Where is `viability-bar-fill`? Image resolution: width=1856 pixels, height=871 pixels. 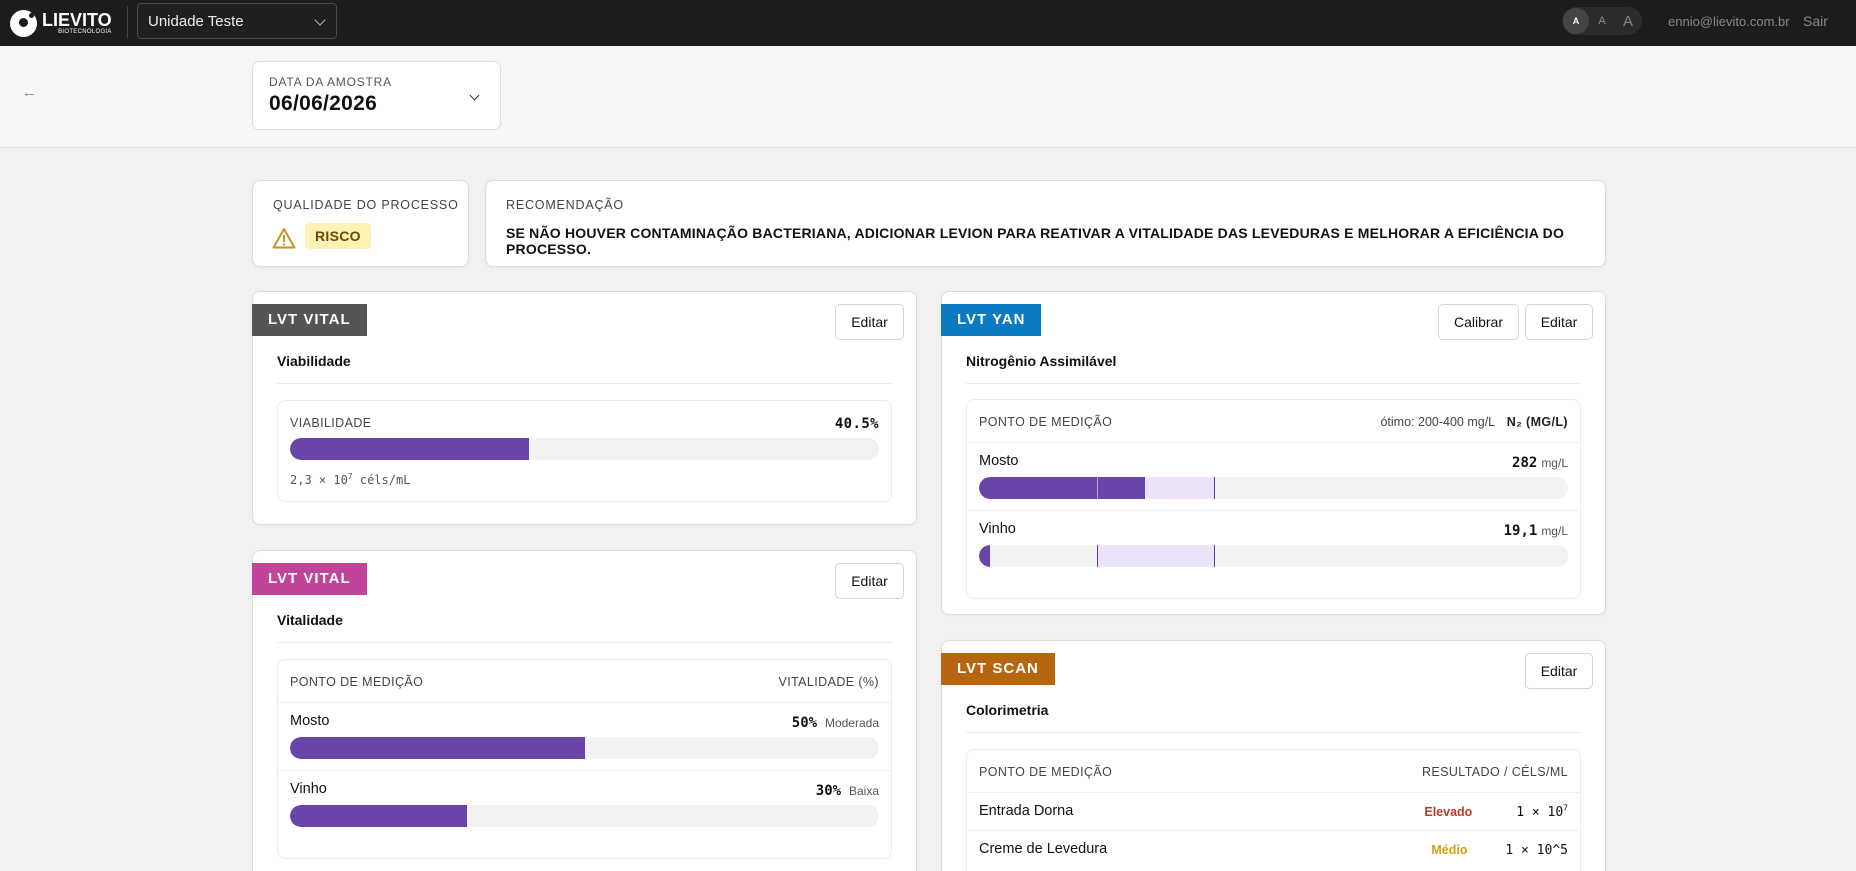 viability-bar-fill is located at coordinates (409, 449).